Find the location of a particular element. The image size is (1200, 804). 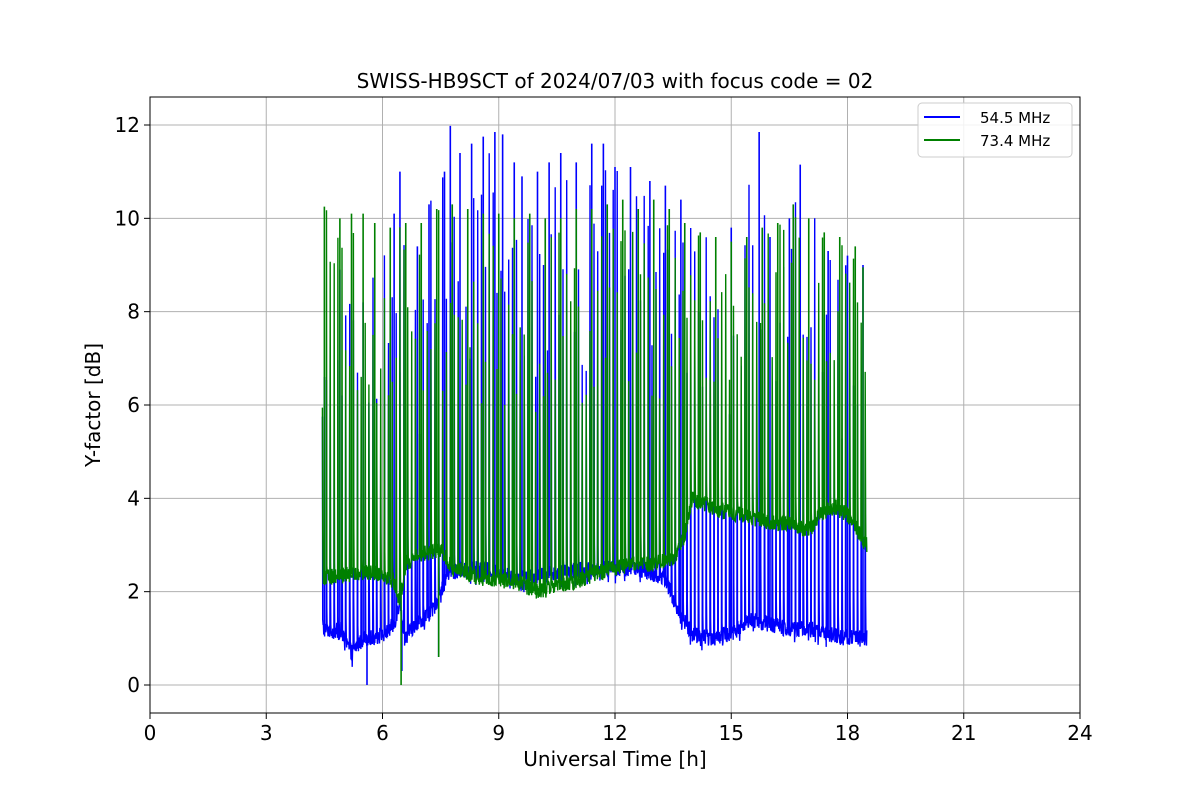

legend-label-73-4: 73.4 MHz is located at coordinates (1015, 141).